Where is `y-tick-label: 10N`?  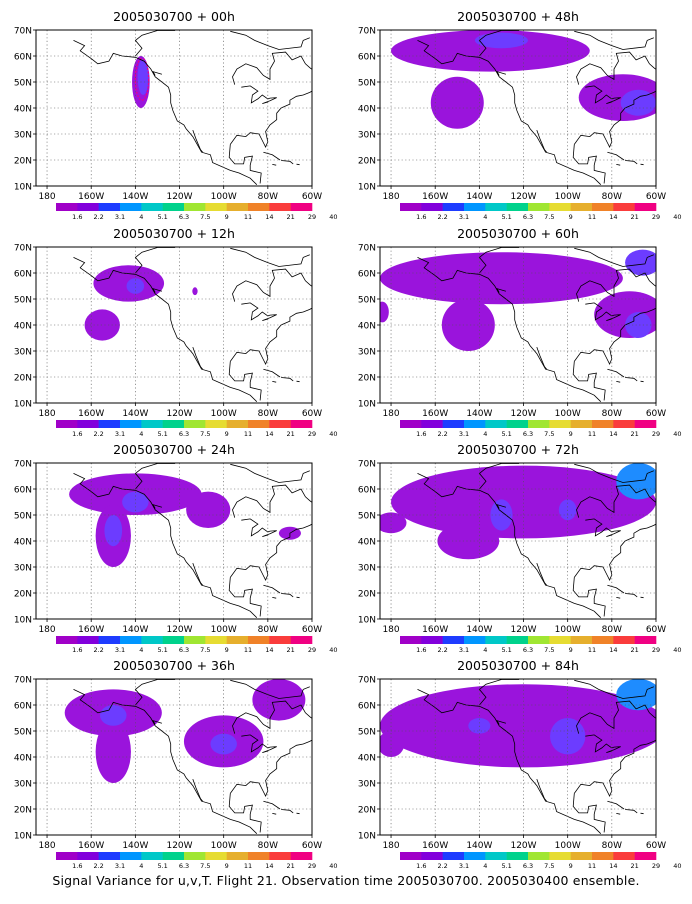 y-tick-label: 10N is located at coordinates (367, 405).